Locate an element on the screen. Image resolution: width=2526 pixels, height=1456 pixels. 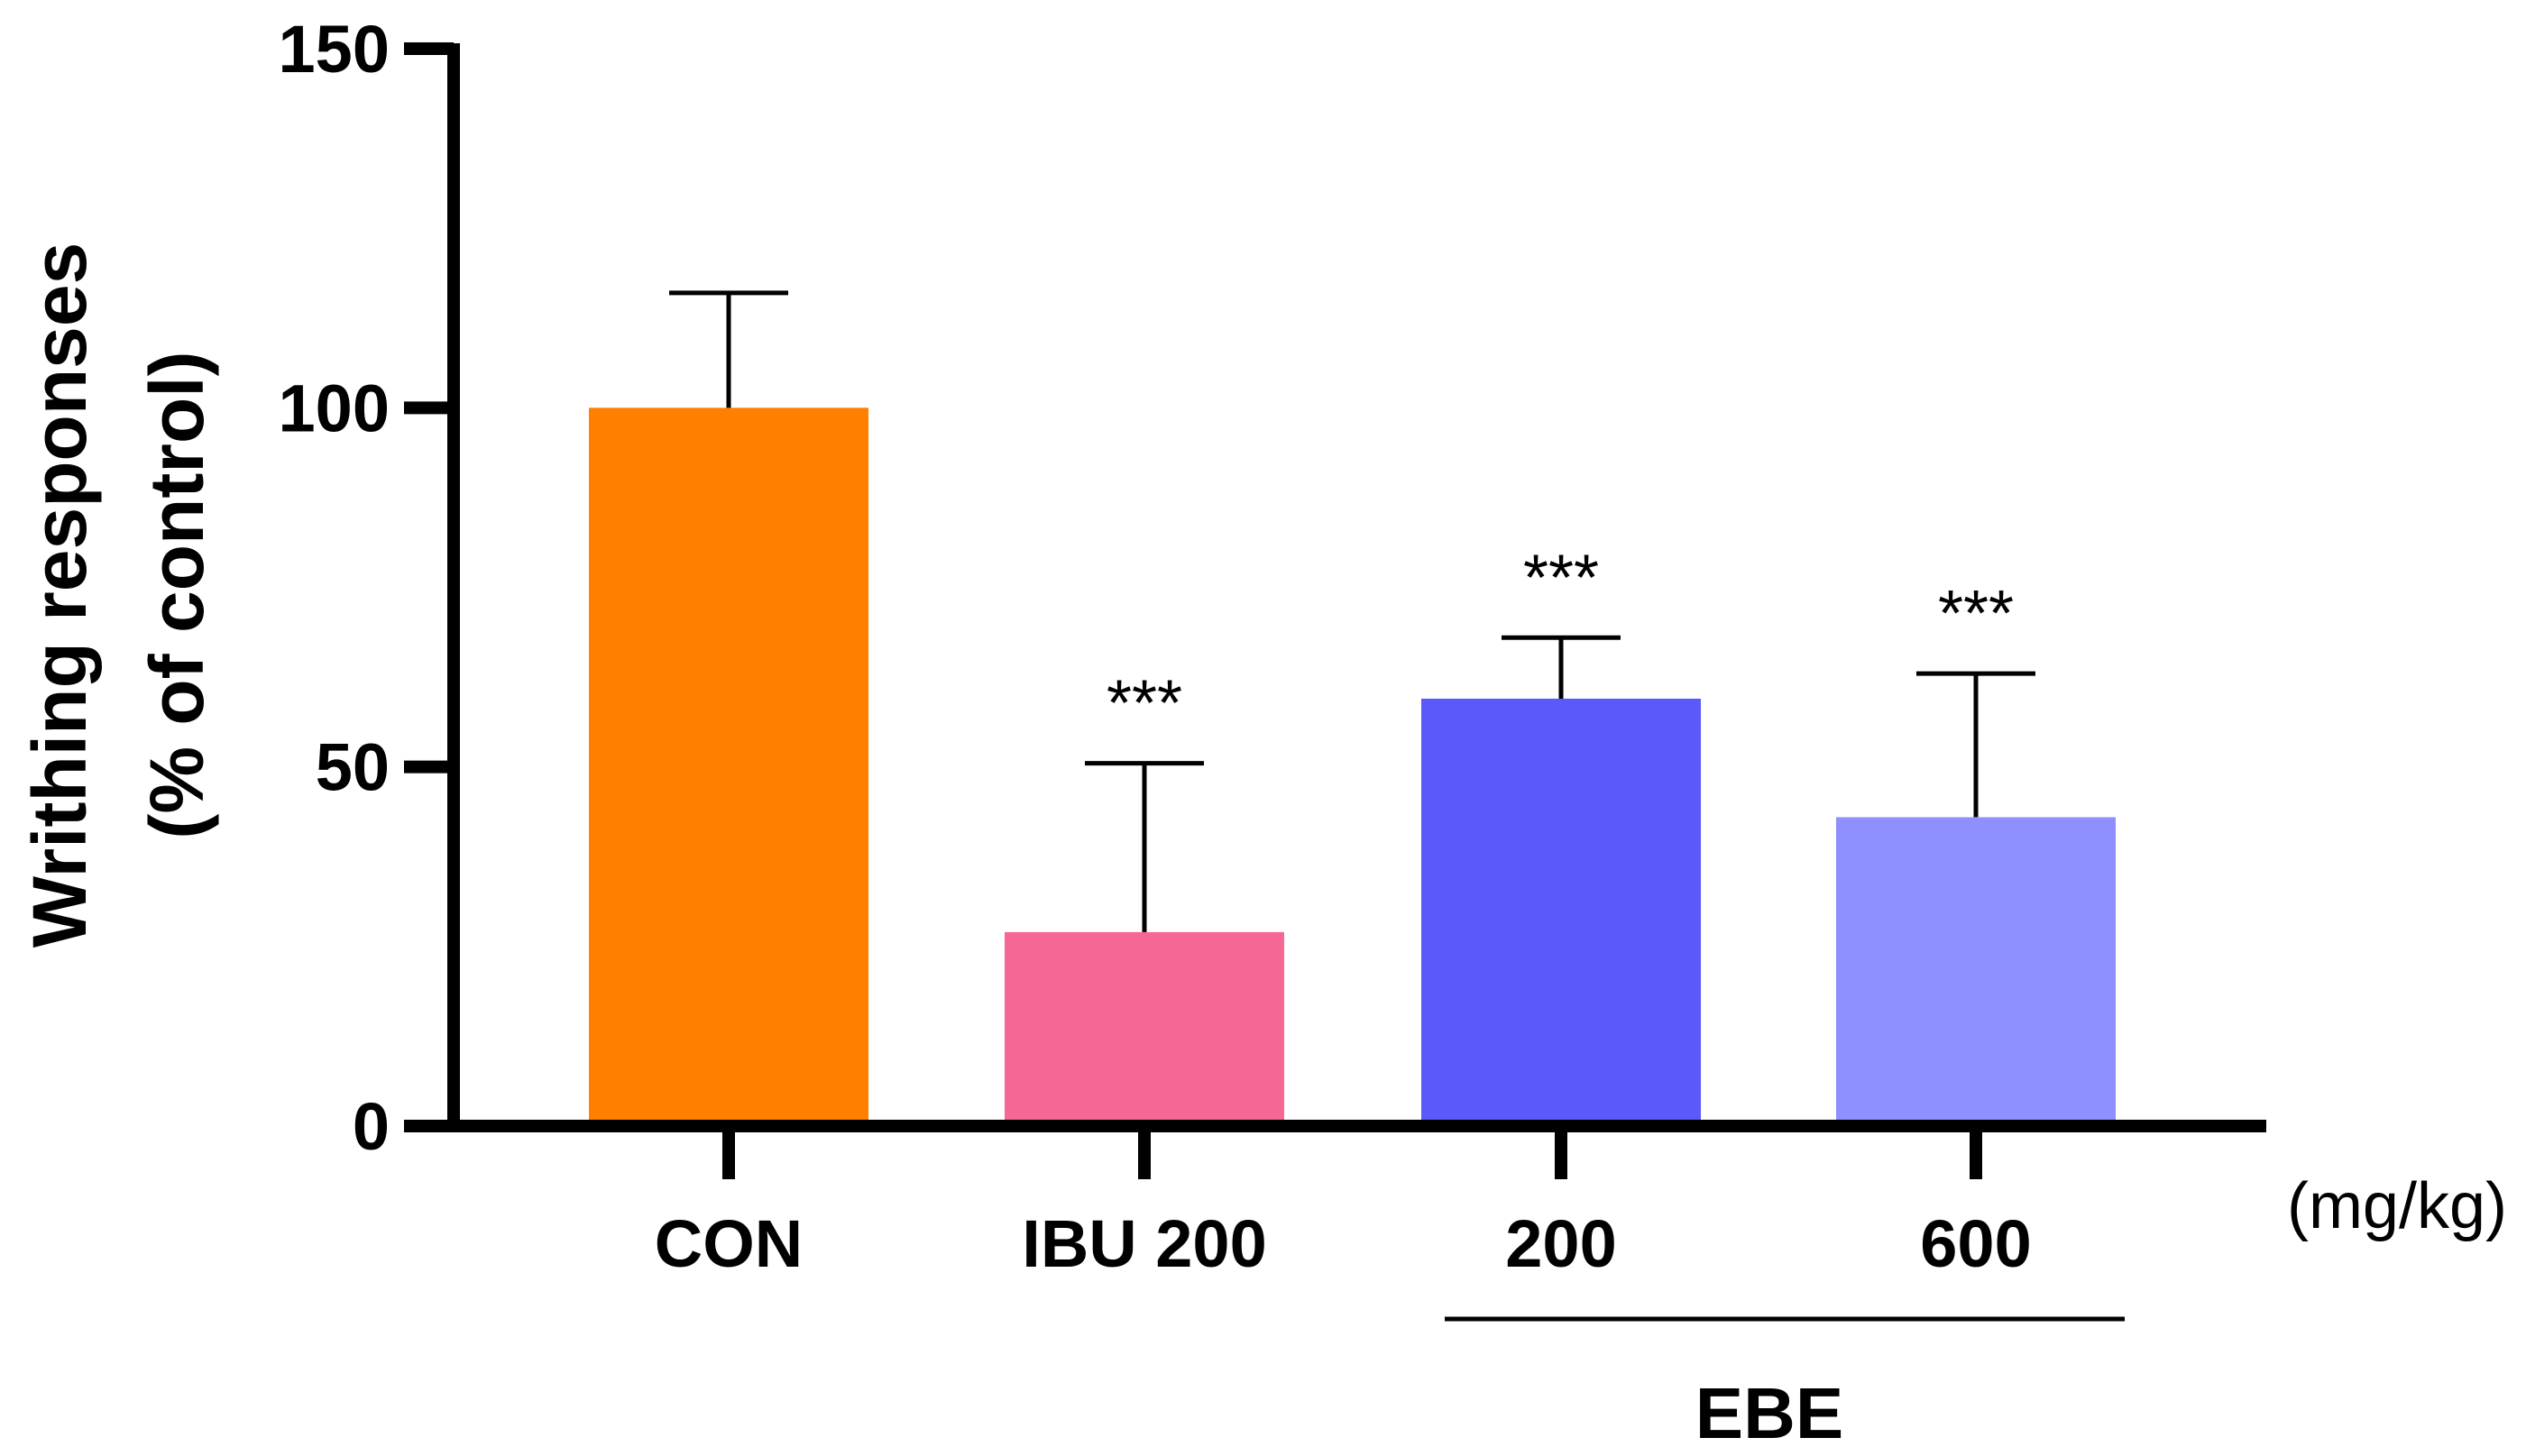
significance-markers: *** *** *** is located at coordinates (1560, 640).